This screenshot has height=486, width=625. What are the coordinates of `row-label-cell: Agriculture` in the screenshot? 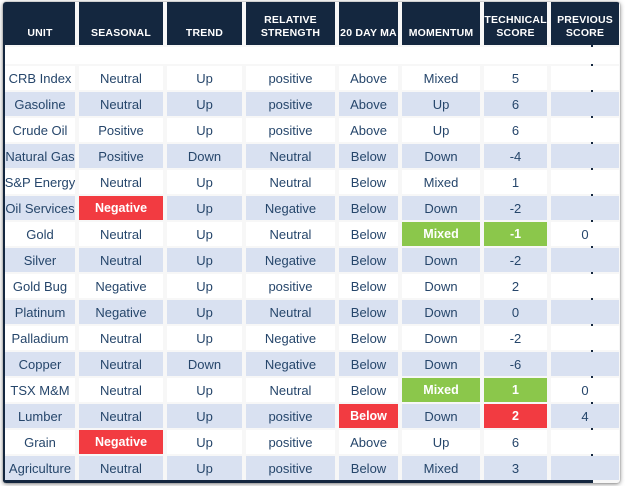 It's located at (40, 468).